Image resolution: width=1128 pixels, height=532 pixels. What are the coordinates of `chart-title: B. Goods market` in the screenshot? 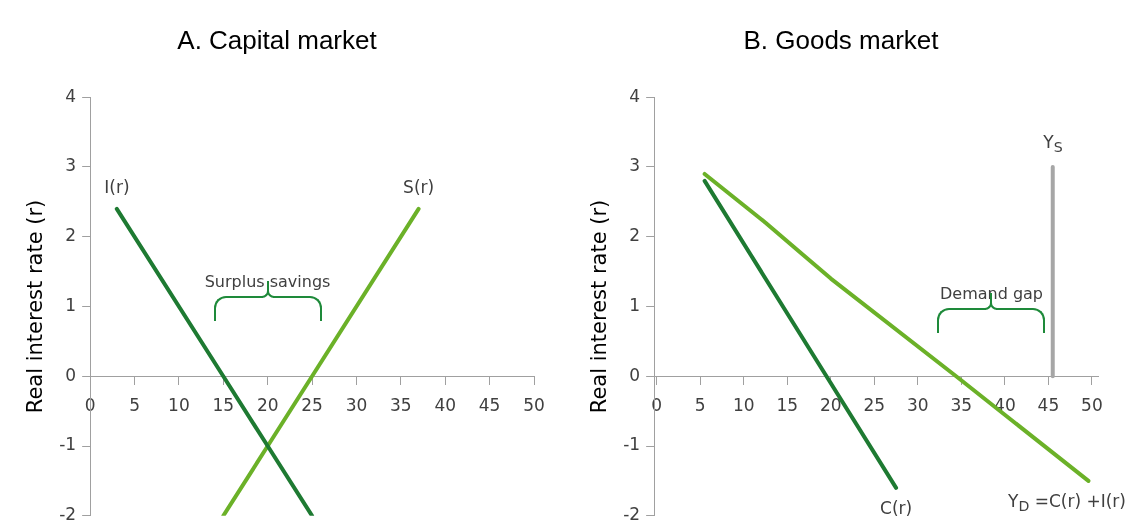 It's located at (841, 39).